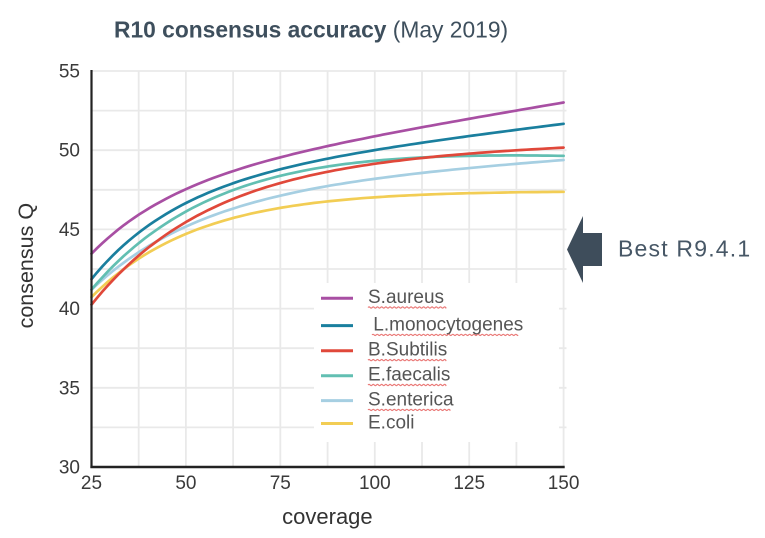 The width and height of the screenshot is (765, 538). What do you see at coordinates (26, 265) in the screenshot?
I see `svg-text: consensus Q` at bounding box center [26, 265].